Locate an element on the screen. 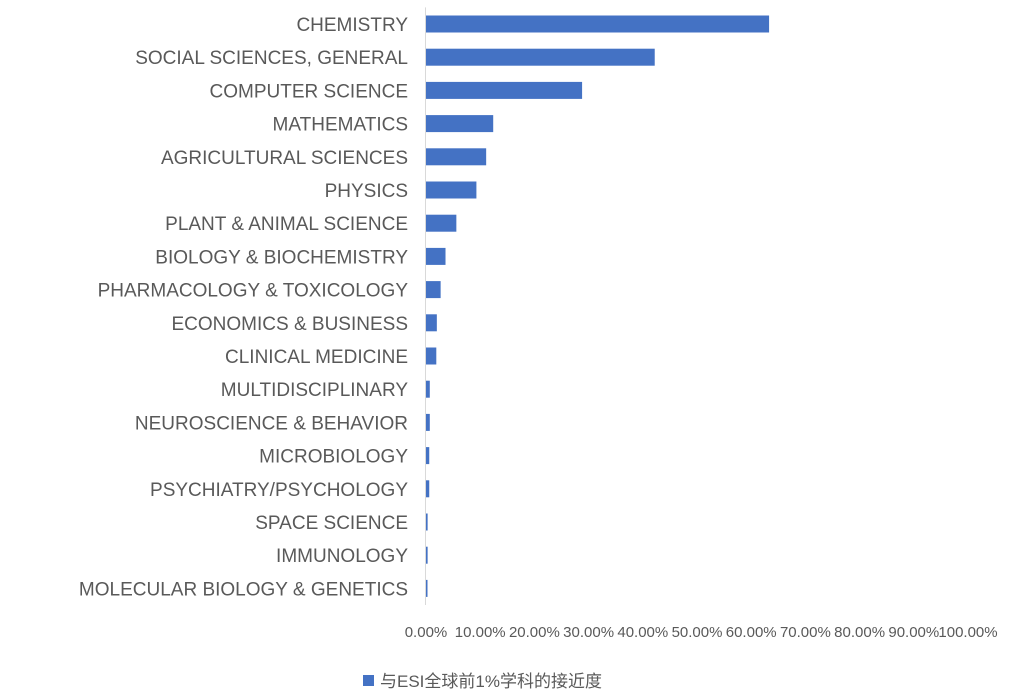  x-tick-label: 0.00% is located at coordinates (426, 632).